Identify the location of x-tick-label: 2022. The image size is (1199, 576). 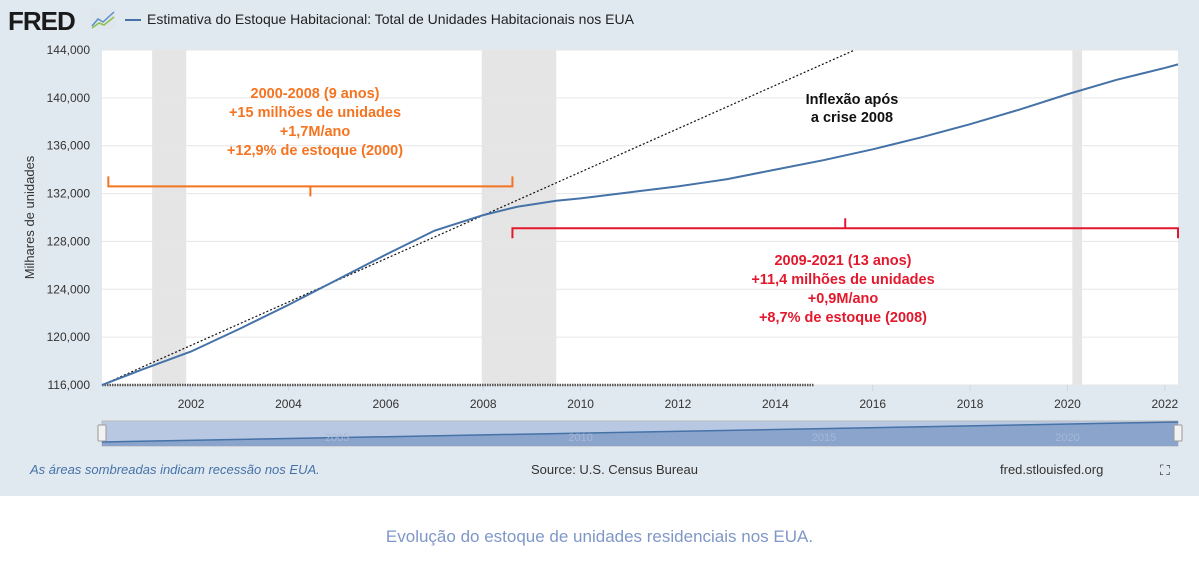
(1165, 404).